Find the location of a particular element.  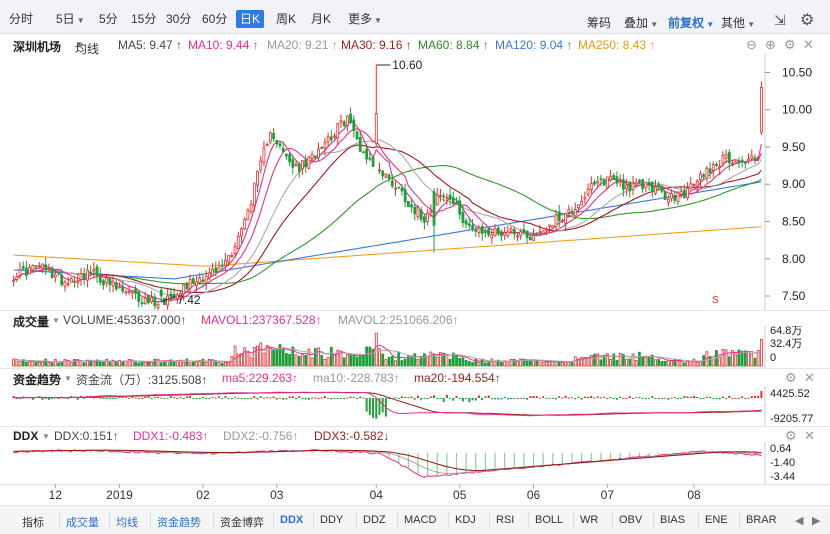

tab-rsi: RSI is located at coordinates (505, 520).